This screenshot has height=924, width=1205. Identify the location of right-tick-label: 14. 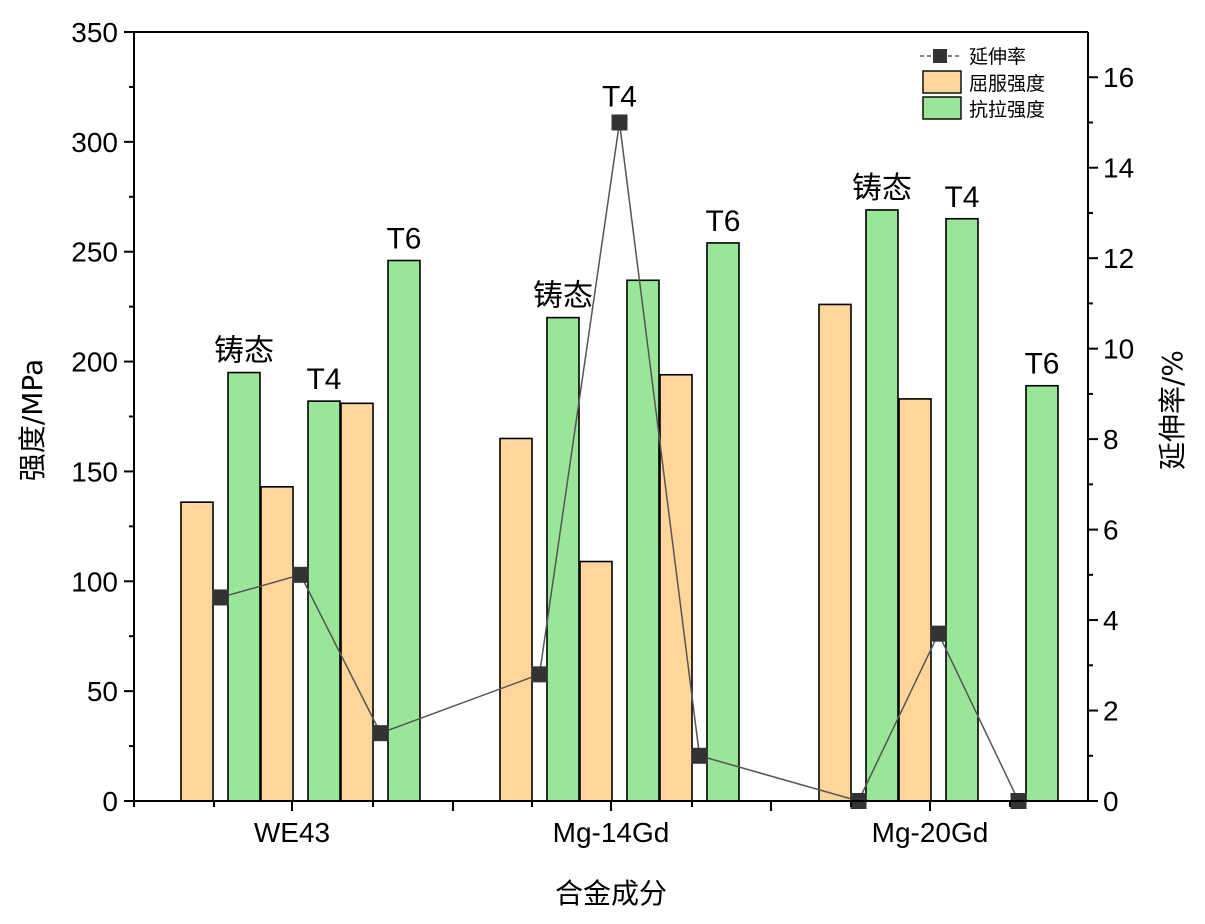
(1118, 168).